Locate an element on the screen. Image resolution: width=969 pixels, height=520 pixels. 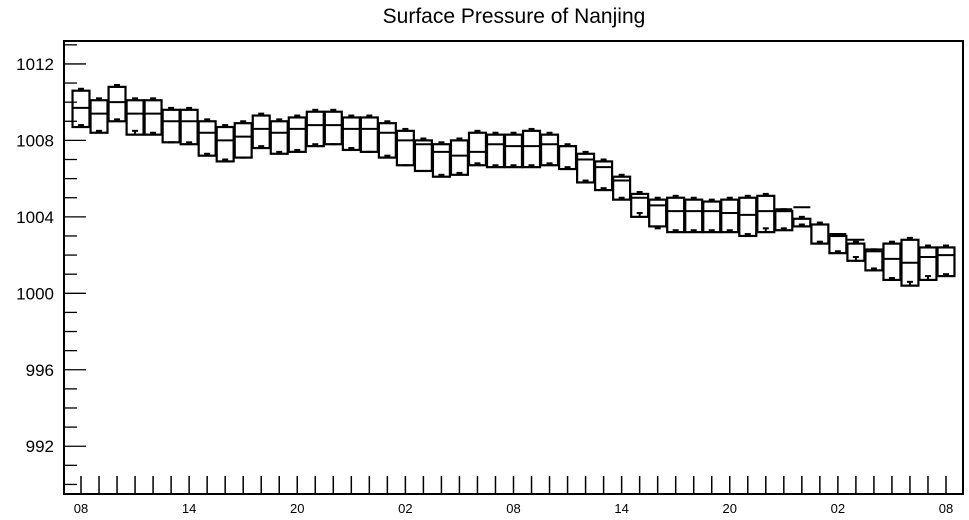
x-tick-label: 08 is located at coordinates (513, 508).